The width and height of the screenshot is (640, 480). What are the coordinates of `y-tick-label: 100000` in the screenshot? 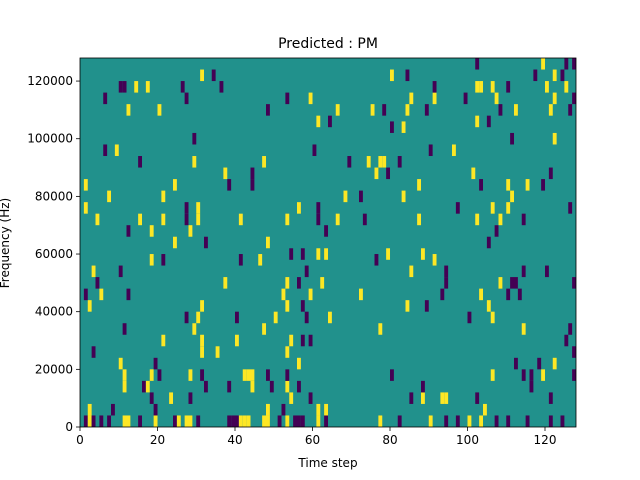 It's located at (50, 139).